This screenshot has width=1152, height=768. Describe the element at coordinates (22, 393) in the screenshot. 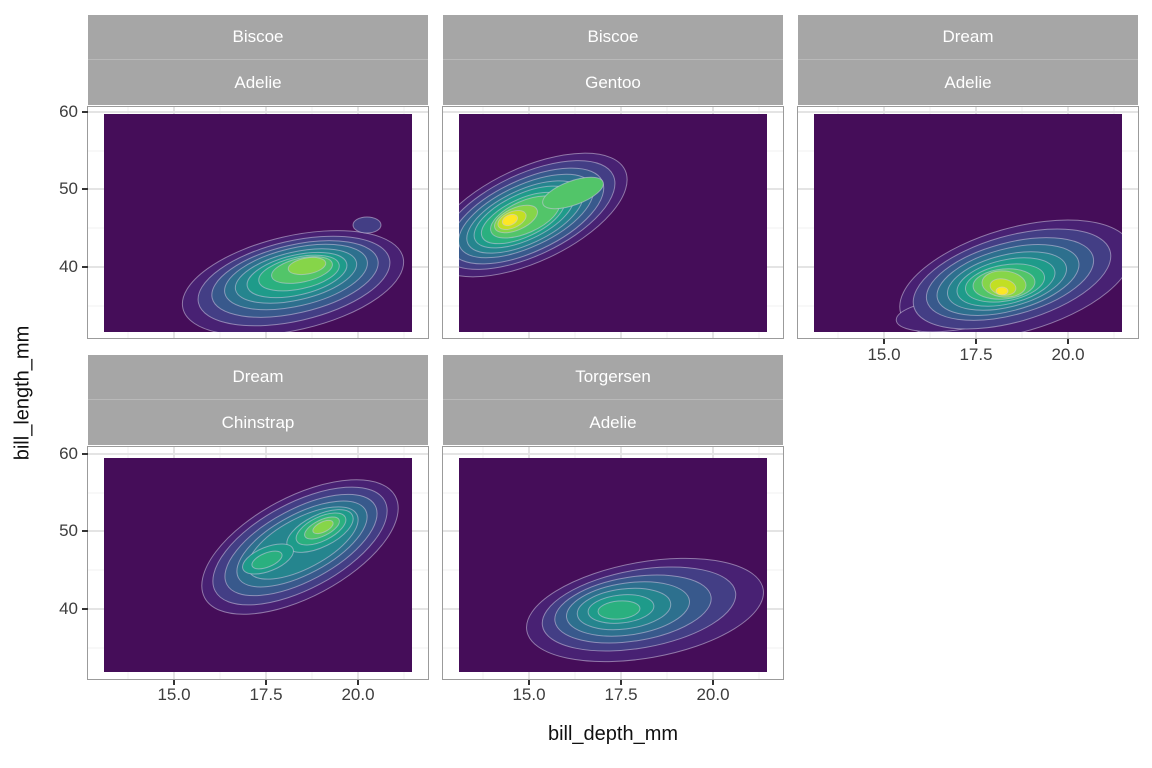

I see `y-axis-title: bill_length_mm` at that location.